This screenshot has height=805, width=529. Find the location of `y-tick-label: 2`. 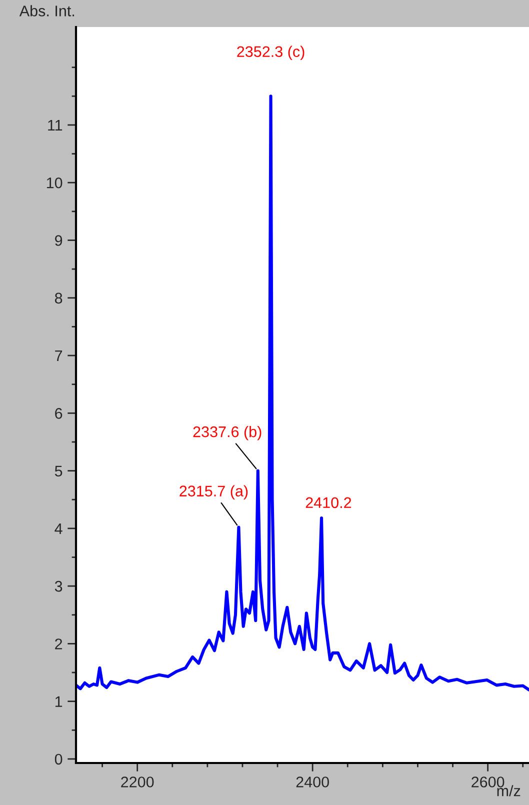

y-tick-label: 2 is located at coordinates (58, 644).